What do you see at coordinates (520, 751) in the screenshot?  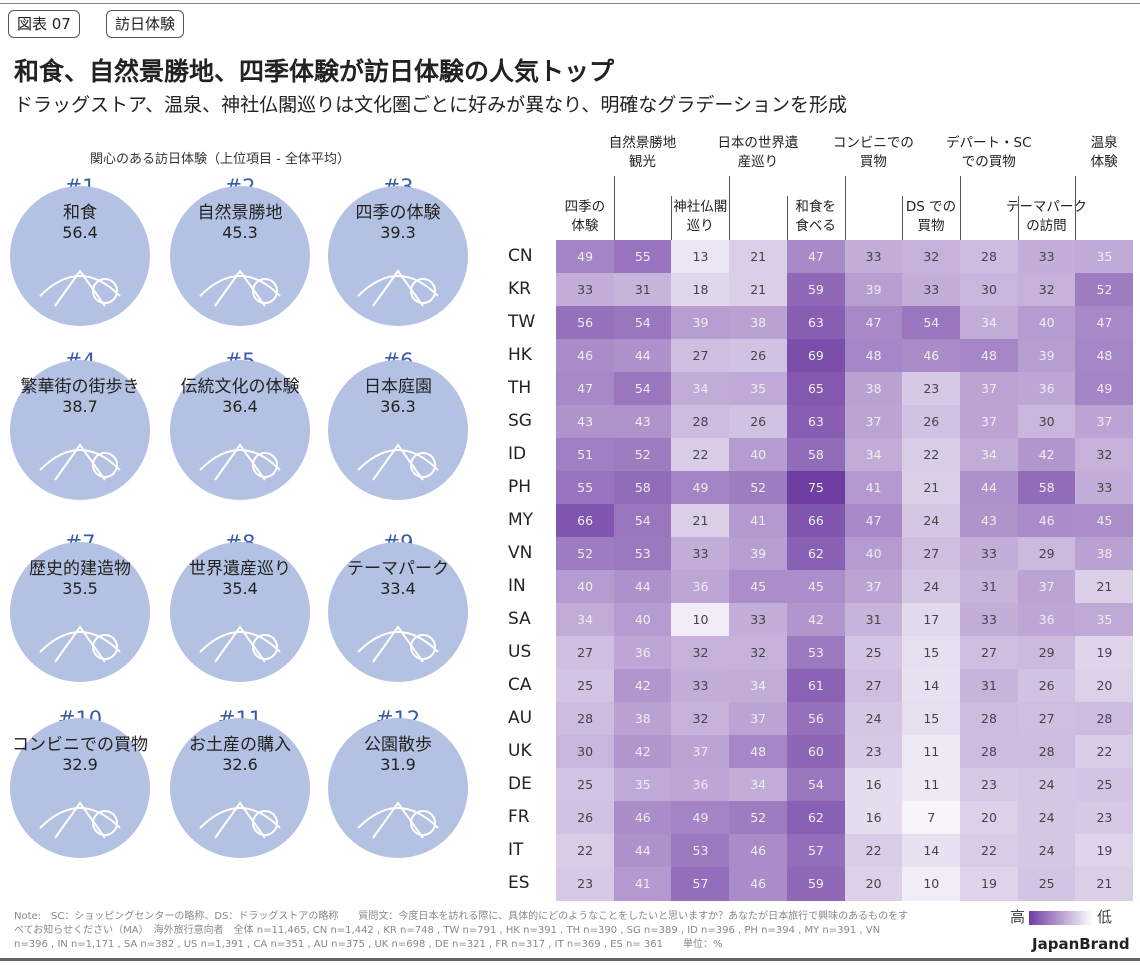 I see `row-label: UK` at bounding box center [520, 751].